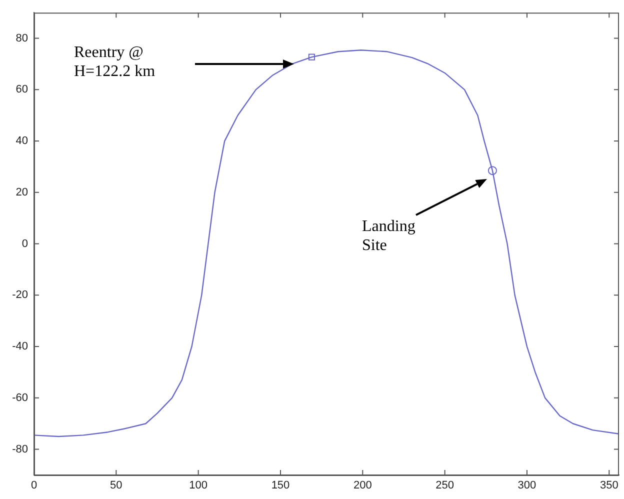  I want to click on y-tick-label: 60, so click(22, 90).